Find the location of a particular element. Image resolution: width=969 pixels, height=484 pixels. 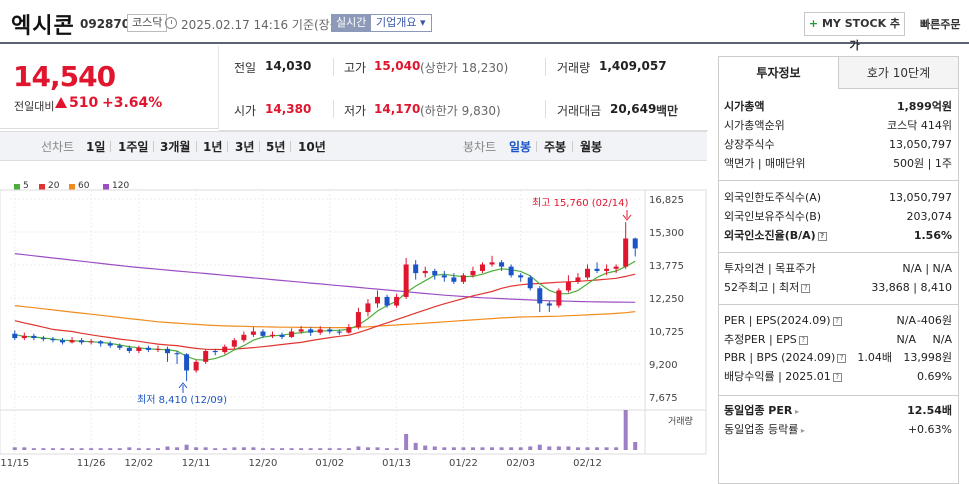

ma60-line is located at coordinates (325, 317).